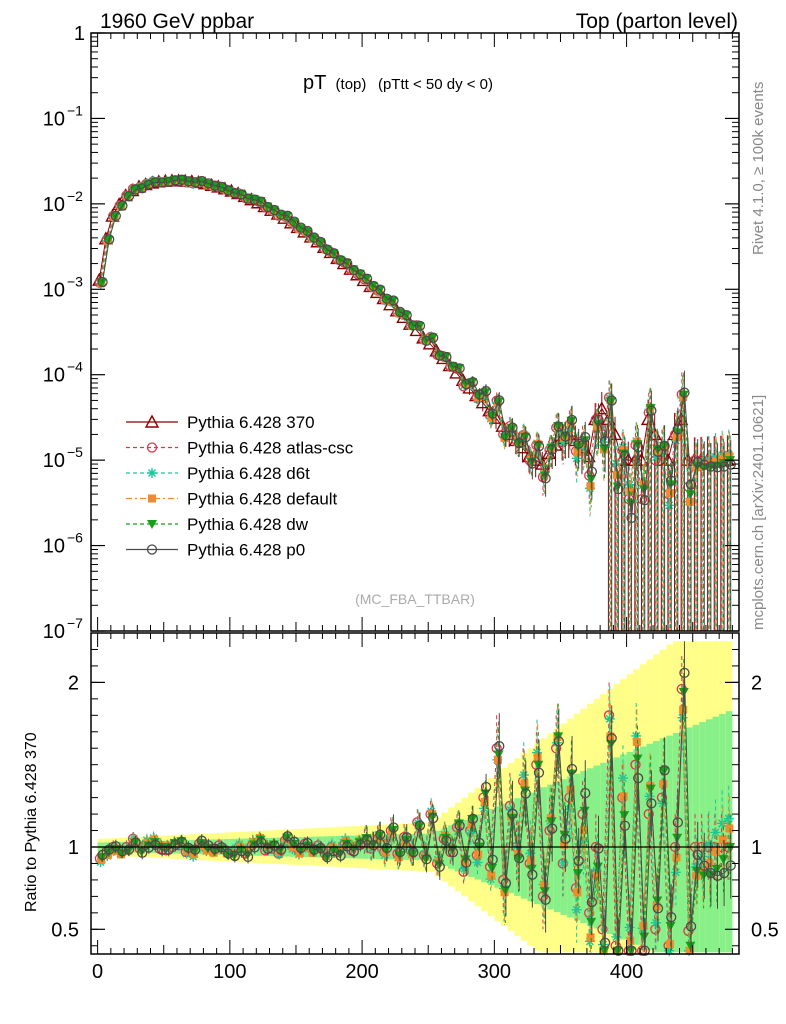 This screenshot has width=786, height=1024. I want to click on plot-title: pT (top) (pTtt < 50 dy < 0), so click(398, 83).